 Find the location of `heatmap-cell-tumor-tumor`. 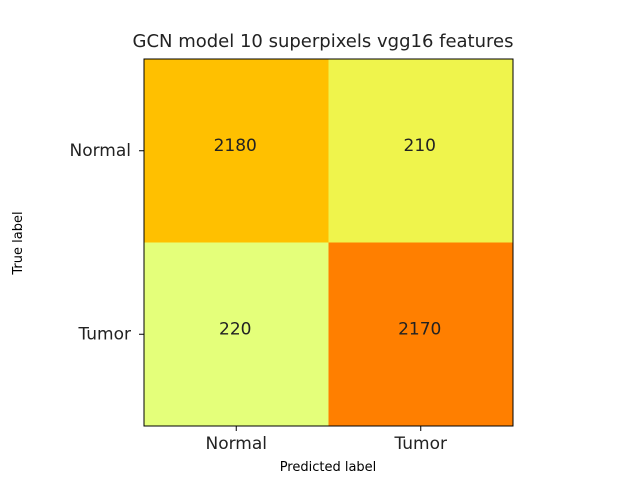

heatmap-cell-tumor-tumor is located at coordinates (421, 334).